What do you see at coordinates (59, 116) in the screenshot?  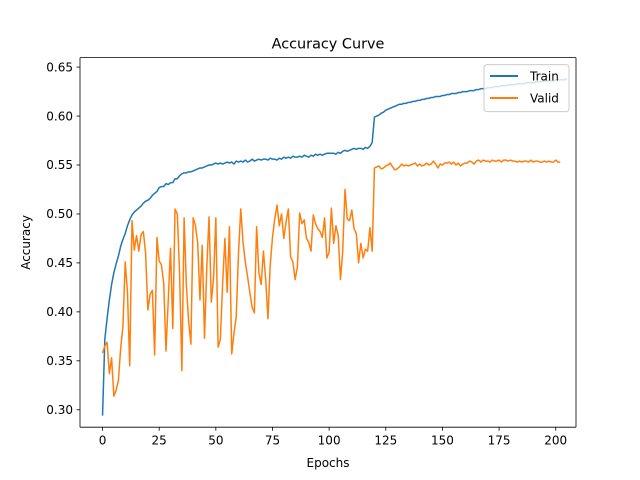 I see `y-tick-label: 0.60` at bounding box center [59, 116].